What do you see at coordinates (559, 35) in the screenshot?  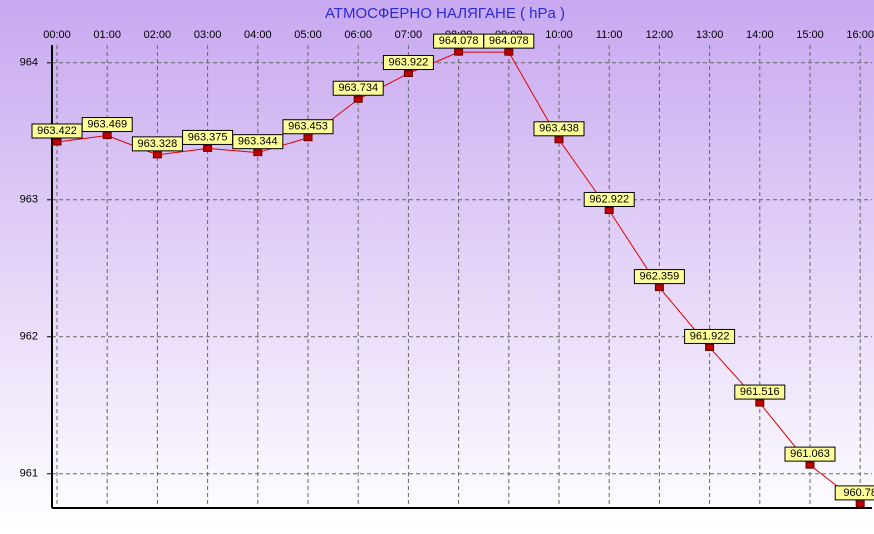 I see `x-tick-label: 10:00` at bounding box center [559, 35].